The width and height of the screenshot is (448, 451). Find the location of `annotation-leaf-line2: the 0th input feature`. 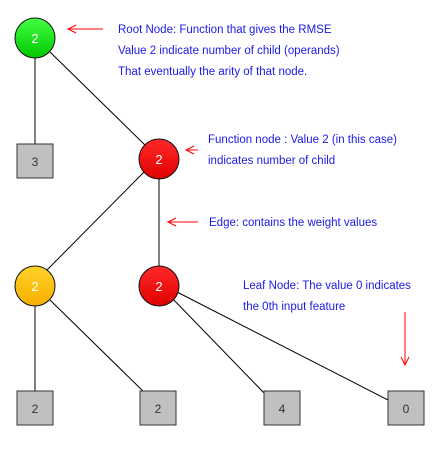

annotation-leaf-line2: the 0th input feature is located at coordinates (294, 307).